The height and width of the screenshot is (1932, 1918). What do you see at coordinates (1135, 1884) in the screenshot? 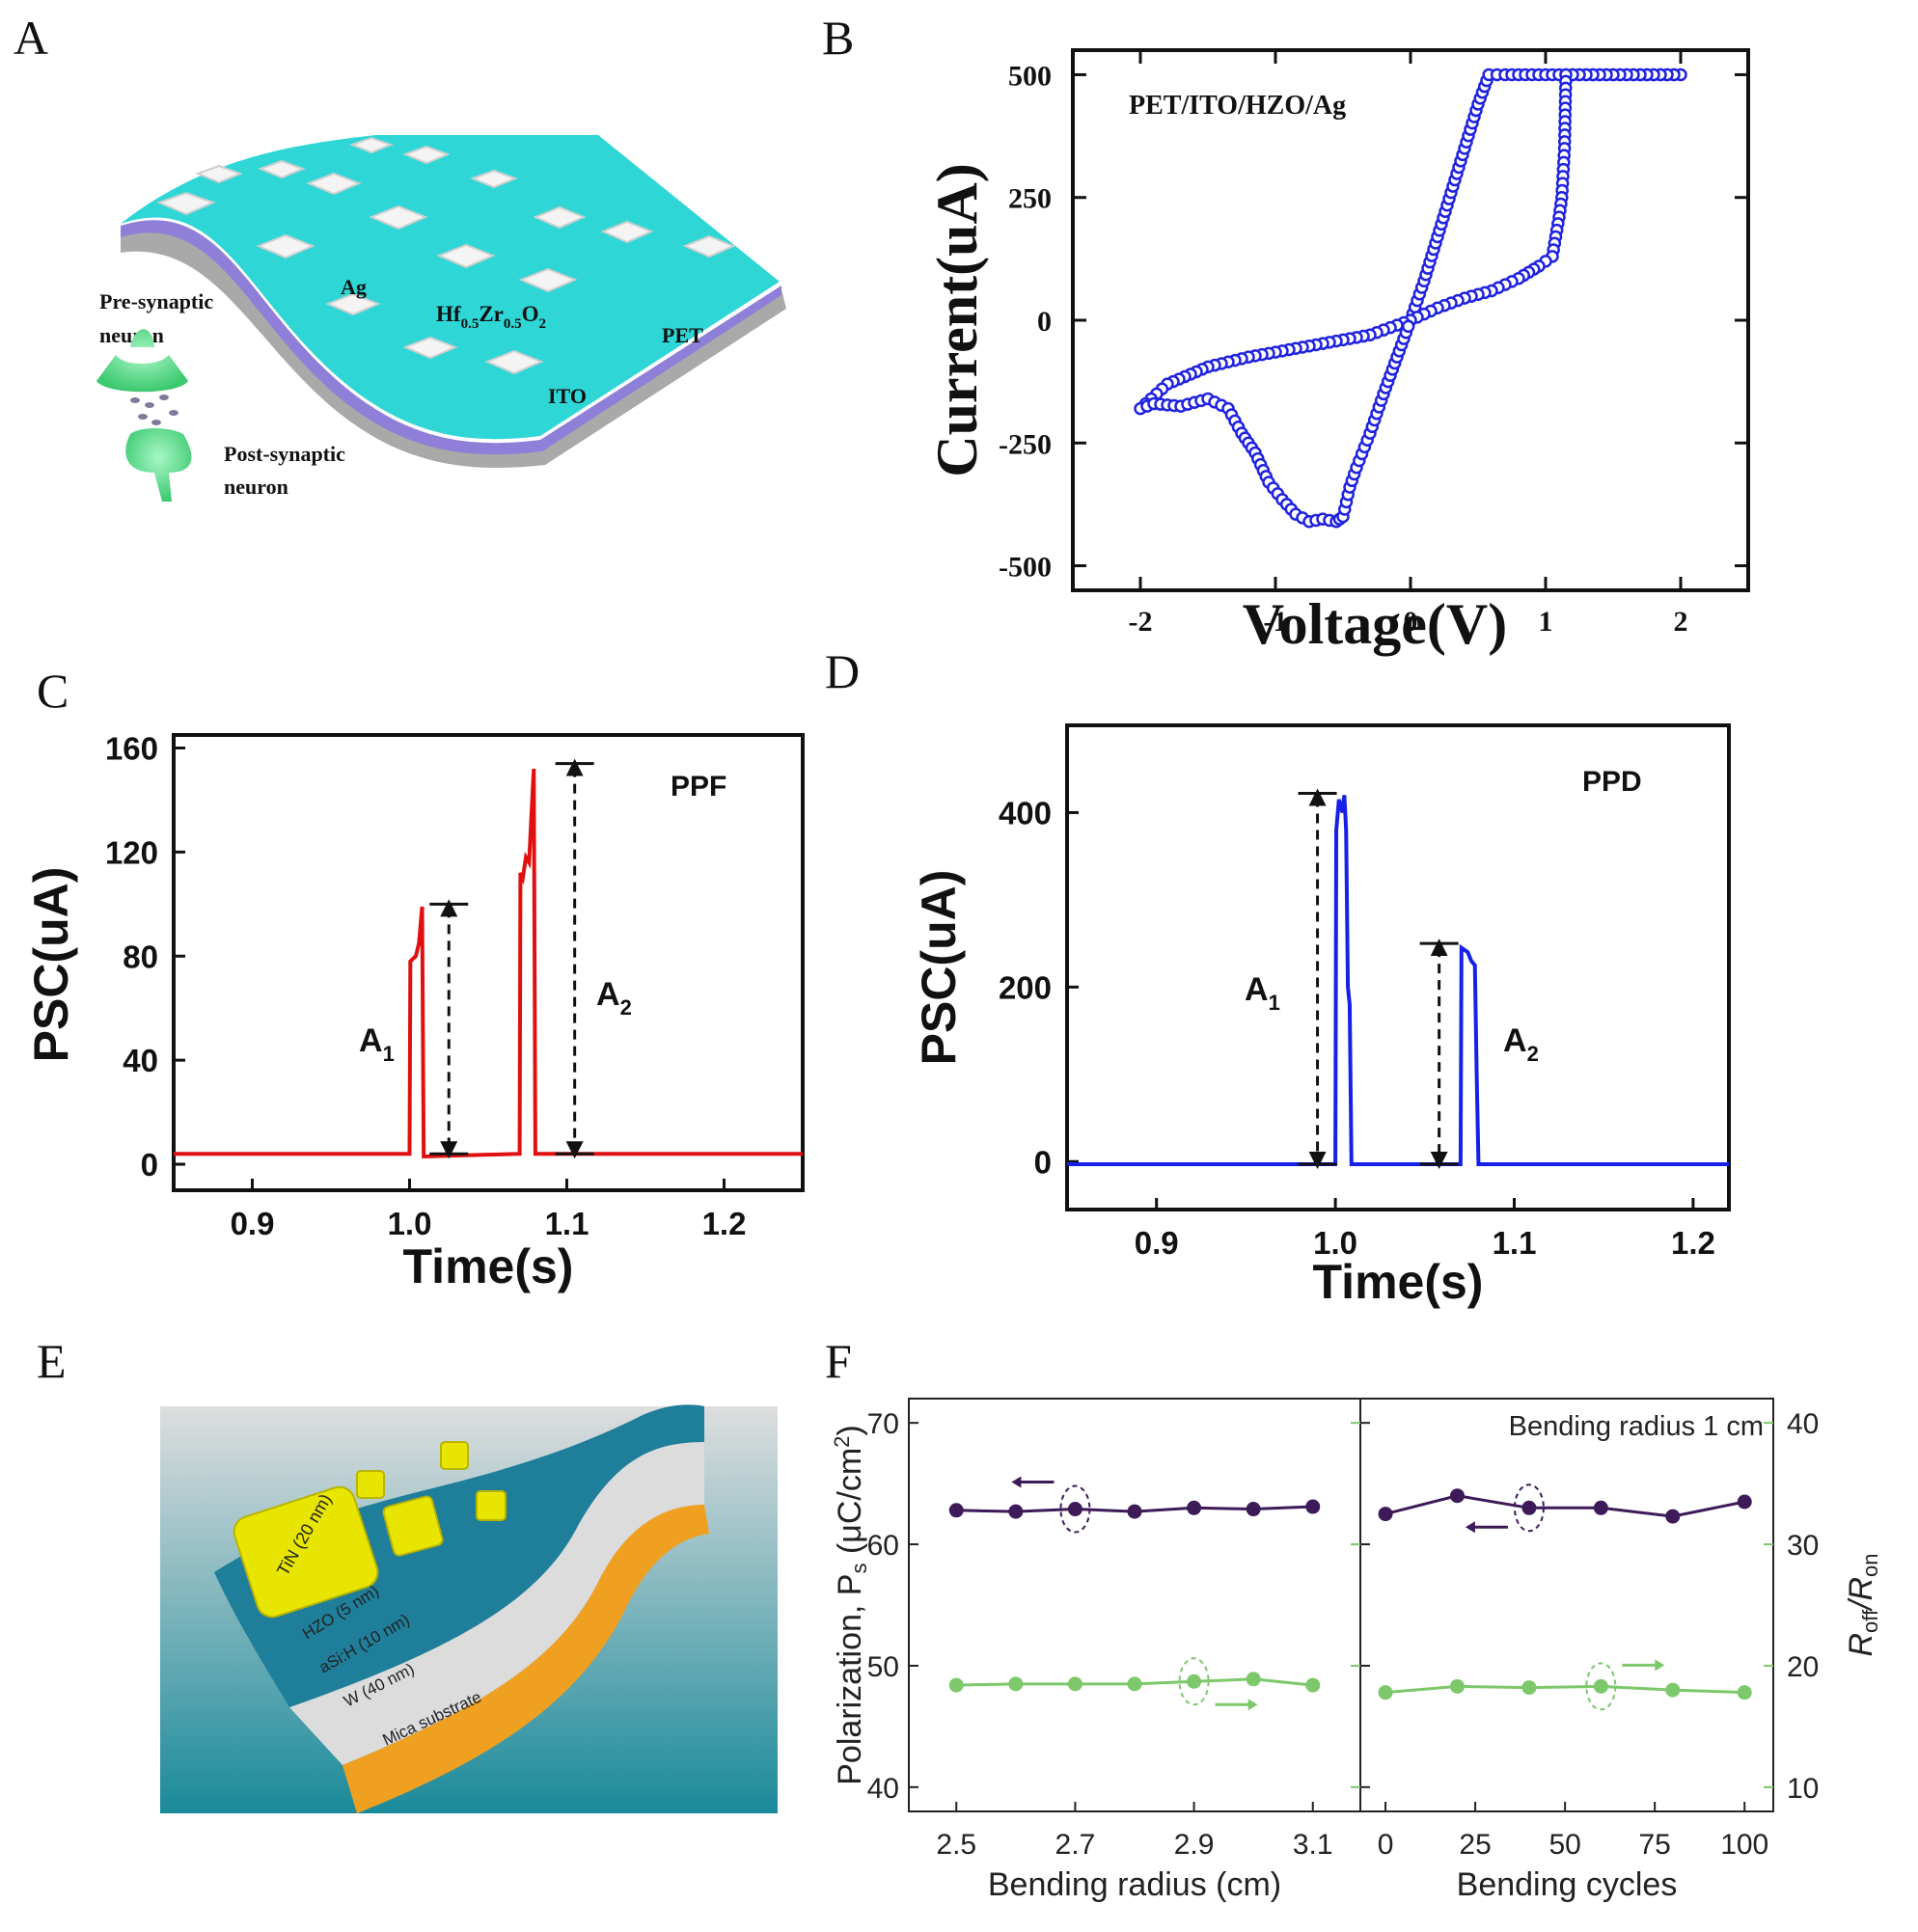
I see `x-axis-label-f-left: Bending radius (cm)` at bounding box center [1135, 1884].